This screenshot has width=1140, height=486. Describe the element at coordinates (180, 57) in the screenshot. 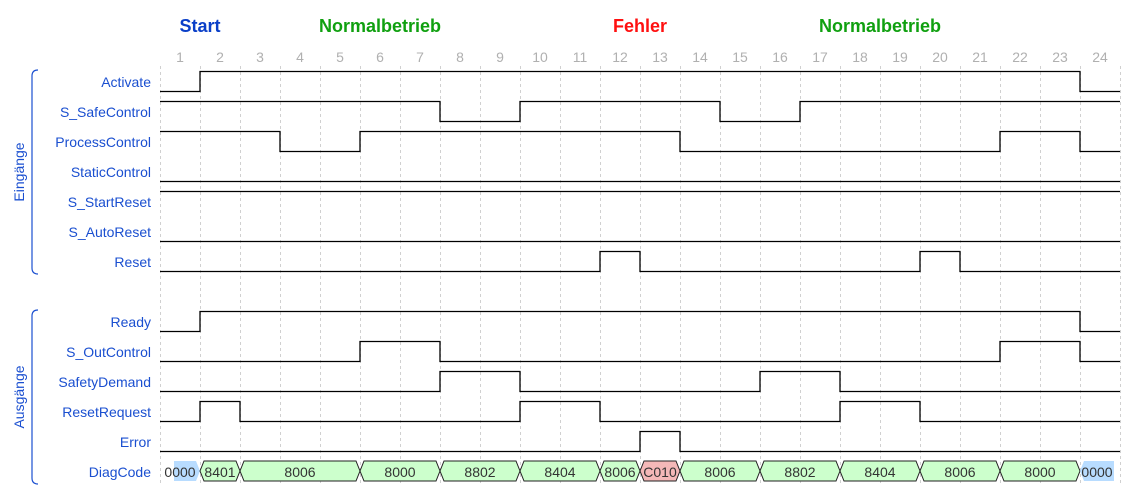

I see `column-number: 1` at that location.